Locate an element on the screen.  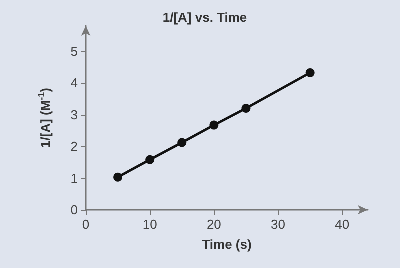
y-tick-label: 3 is located at coordinates (74, 114).